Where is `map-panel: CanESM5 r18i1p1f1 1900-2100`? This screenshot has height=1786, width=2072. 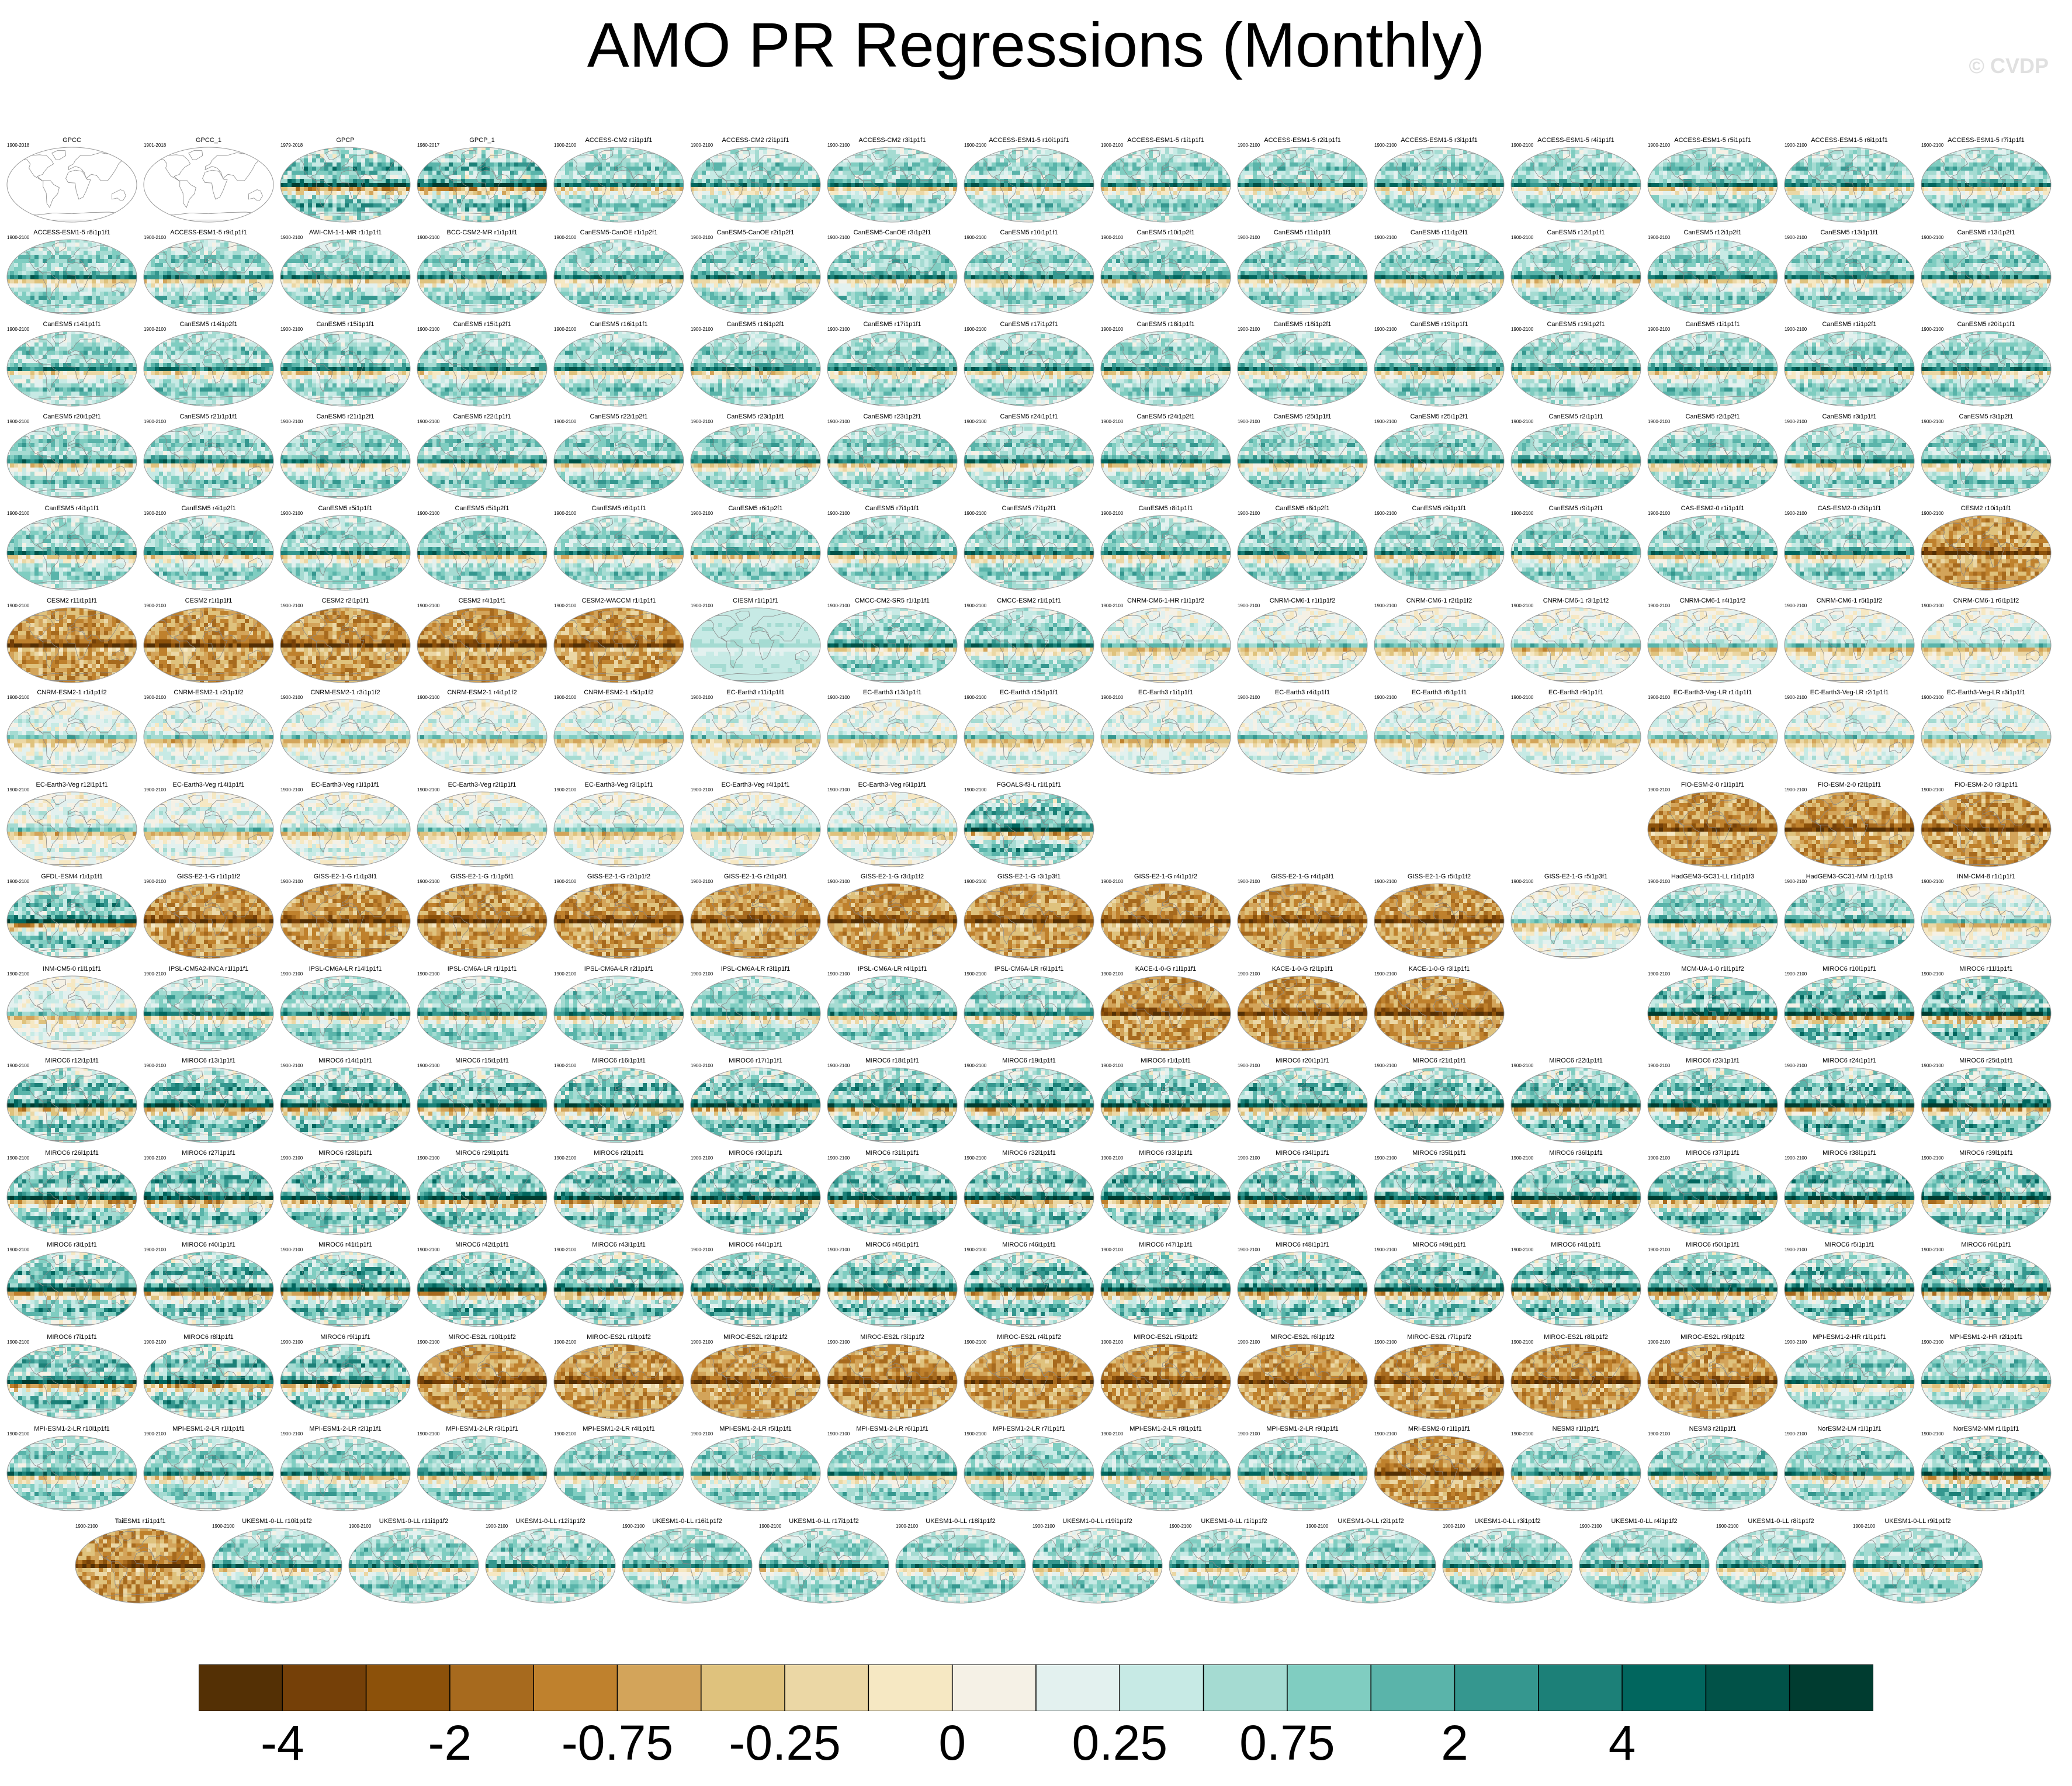
map-panel: CanESM5 r18i1p1f1 1900-2100 is located at coordinates (1166, 363).